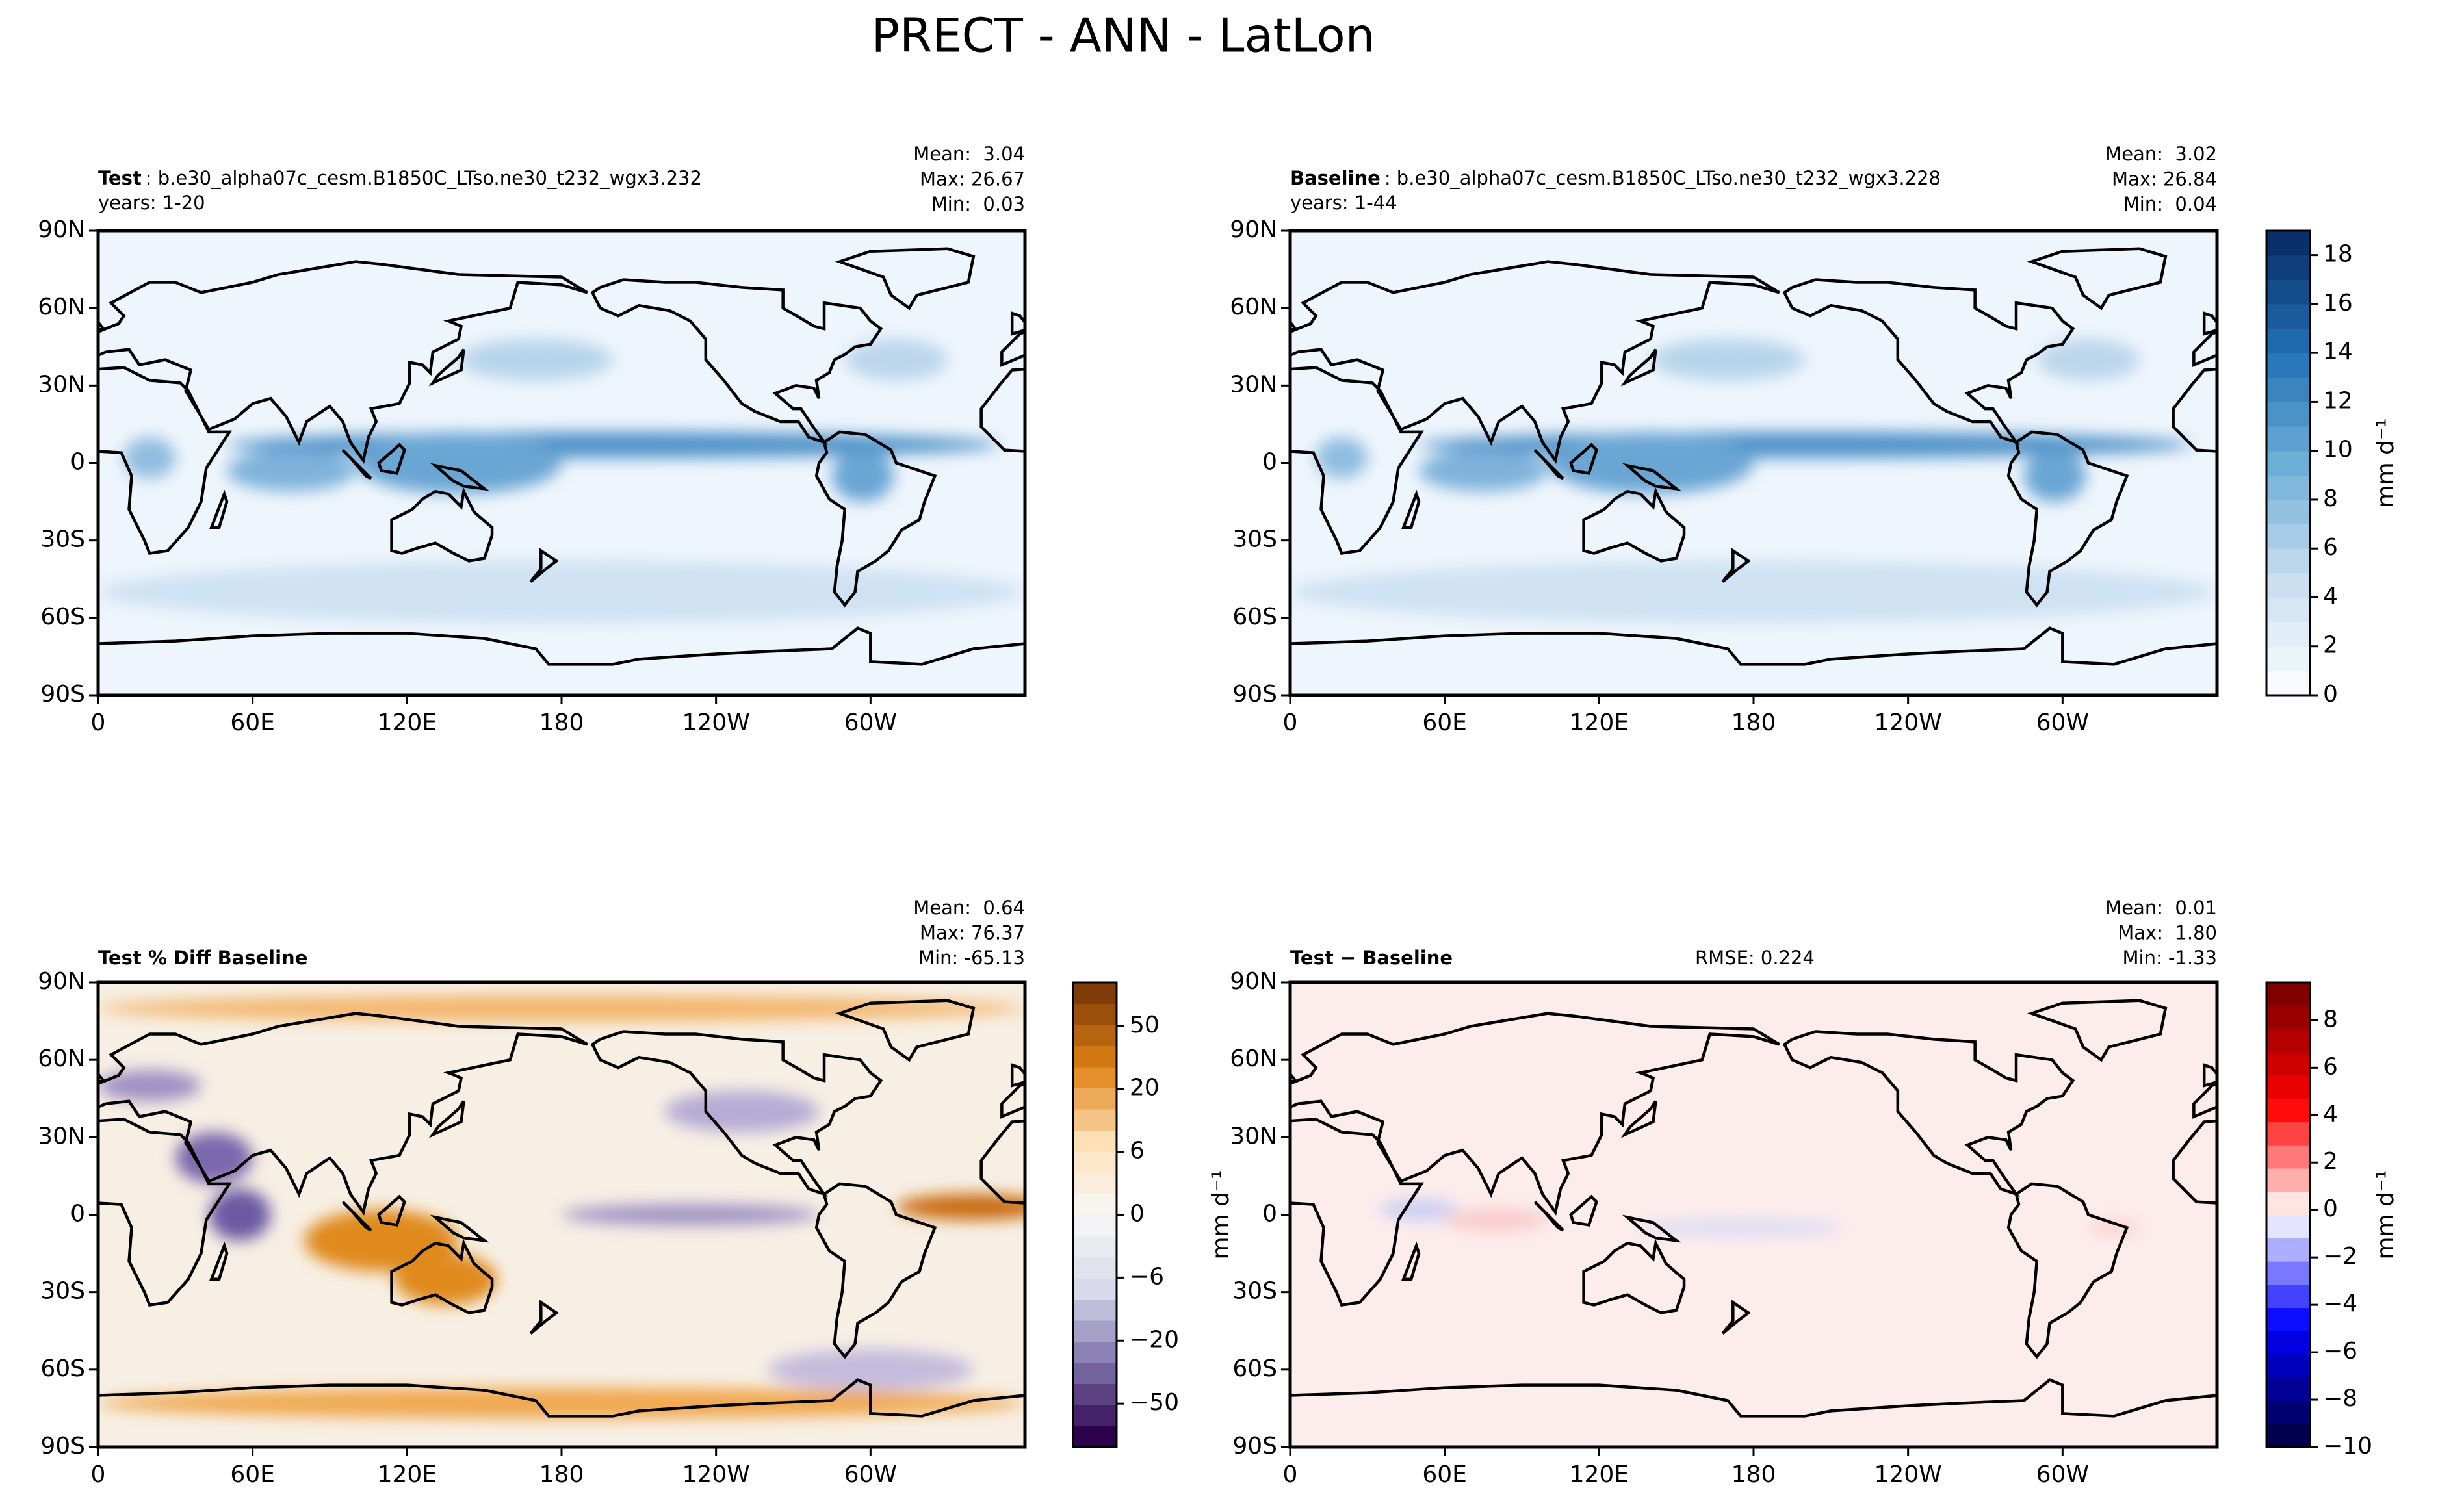  I want to click on panel-subtitle: years: 1-44, so click(1343, 203).